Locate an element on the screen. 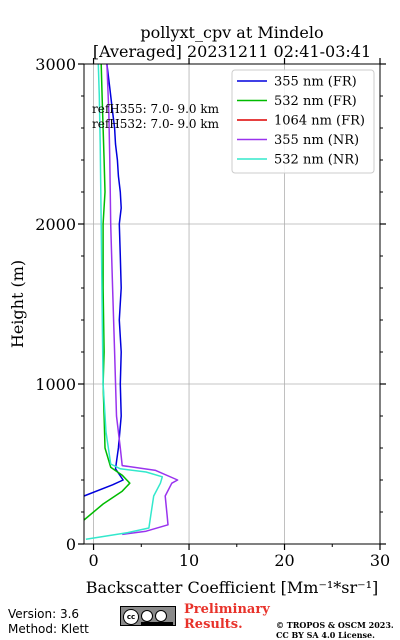  license-bar is located at coordinates (157, 624).